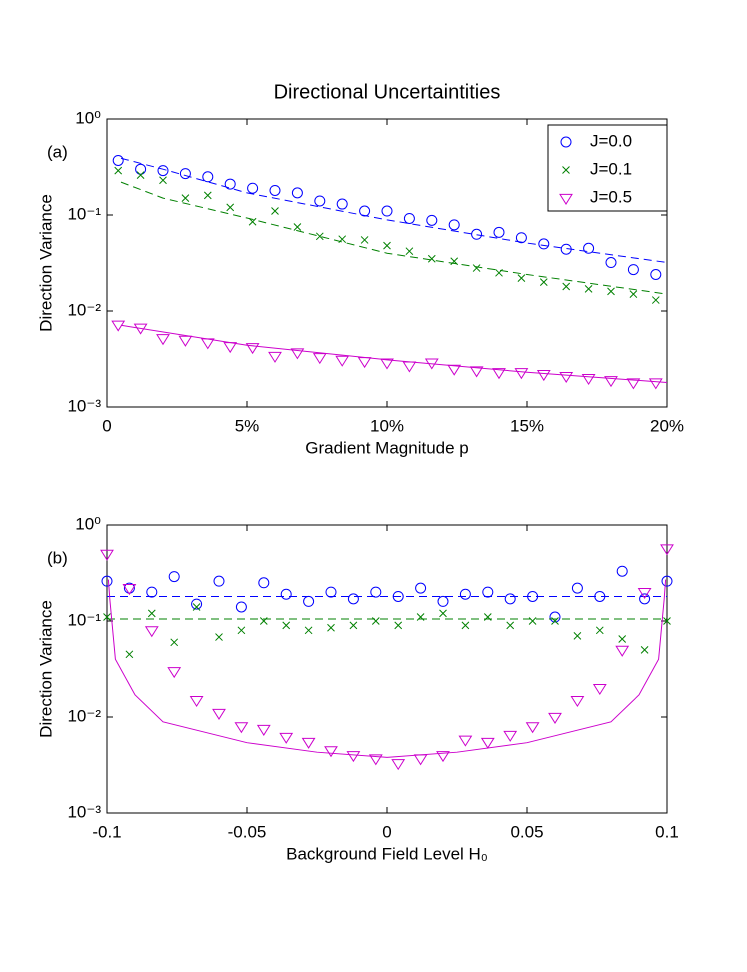 This screenshot has height=972, width=747. Describe the element at coordinates (387, 447) in the screenshot. I see `x-axis-label: Gradient Magnitude p` at that location.